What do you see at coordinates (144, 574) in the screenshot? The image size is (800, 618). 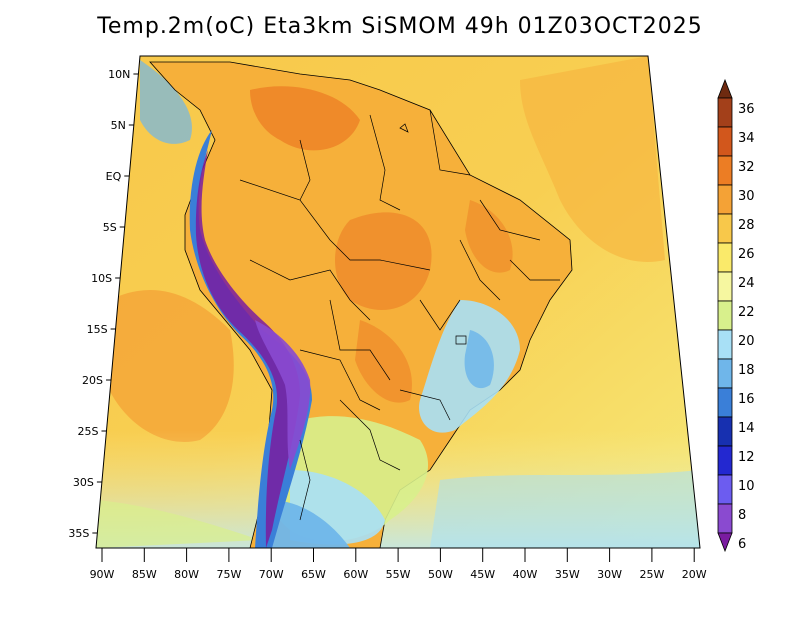 I see `lon-label: 85W` at bounding box center [144, 574].